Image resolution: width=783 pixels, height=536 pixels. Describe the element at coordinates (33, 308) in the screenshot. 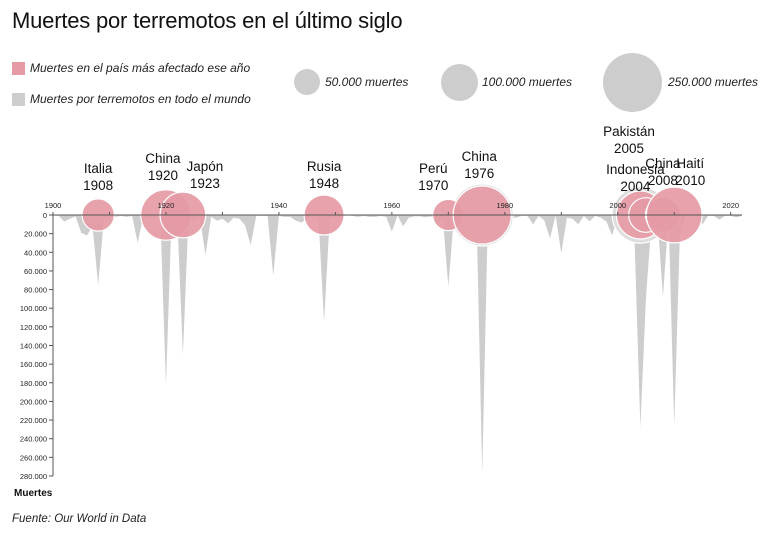

I see `y-tick-label-5: 100.000` at that location.